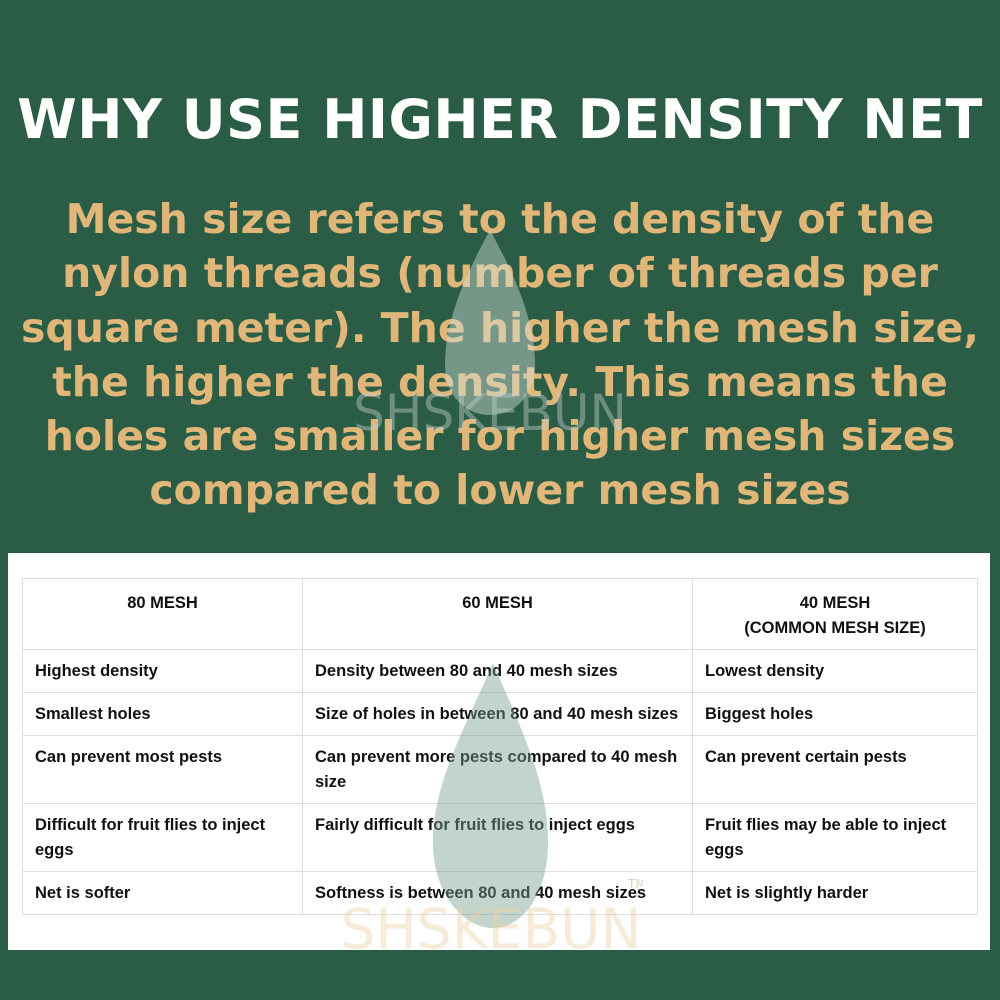 This screenshot has width=1000, height=1000. Describe the element at coordinates (162, 769) in the screenshot. I see `table-cell: Can prevent most pests` at that location.